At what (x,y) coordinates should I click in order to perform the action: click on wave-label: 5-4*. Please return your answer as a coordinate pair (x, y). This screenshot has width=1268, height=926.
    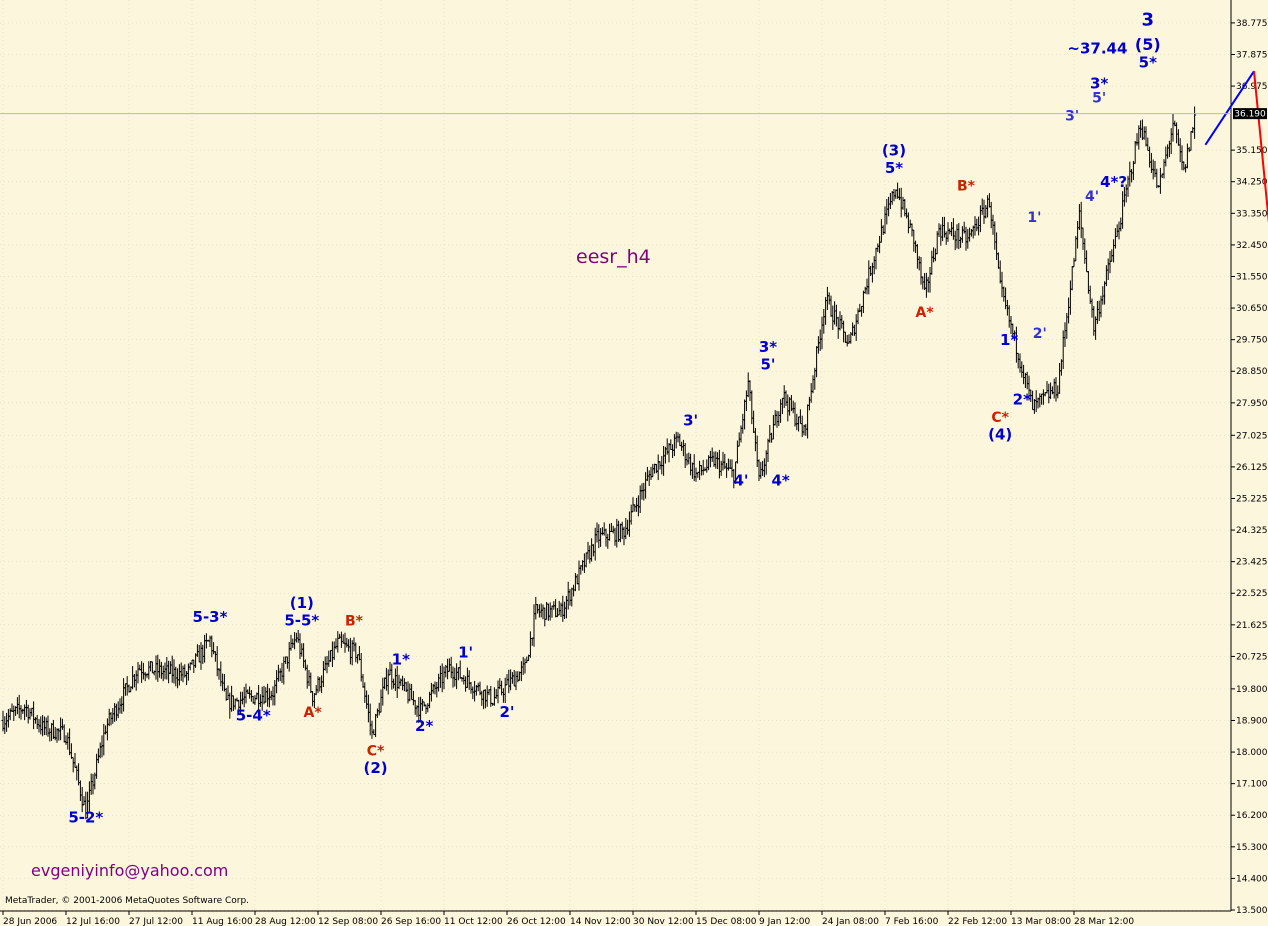
    Looking at the image, I should click on (253, 715).